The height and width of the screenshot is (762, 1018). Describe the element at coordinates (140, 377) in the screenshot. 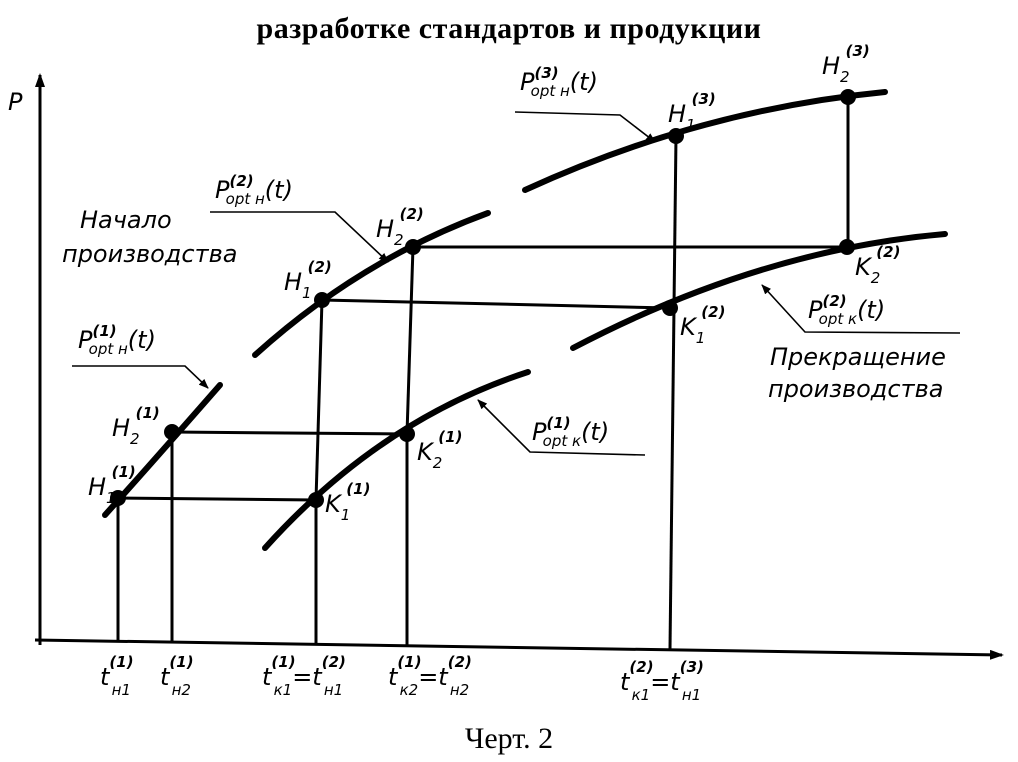

I see `pointer-n1` at that location.